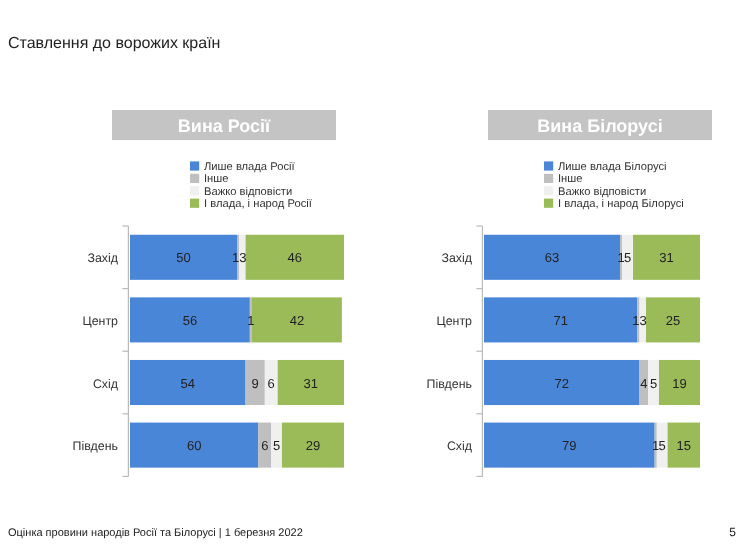 The image size is (750, 550). What do you see at coordinates (600, 126) in the screenshot?
I see `chart-title: Вина Білорусі` at bounding box center [600, 126].